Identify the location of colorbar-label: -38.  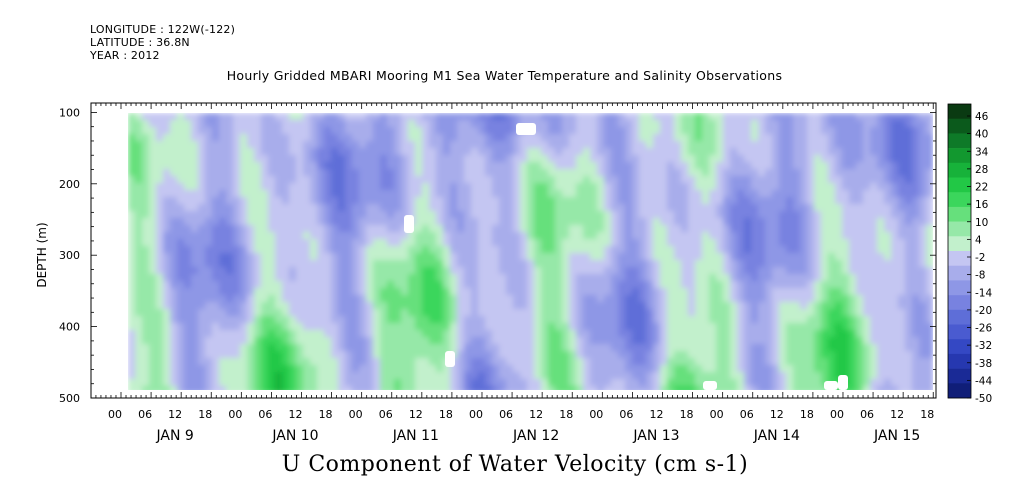
(983, 364).